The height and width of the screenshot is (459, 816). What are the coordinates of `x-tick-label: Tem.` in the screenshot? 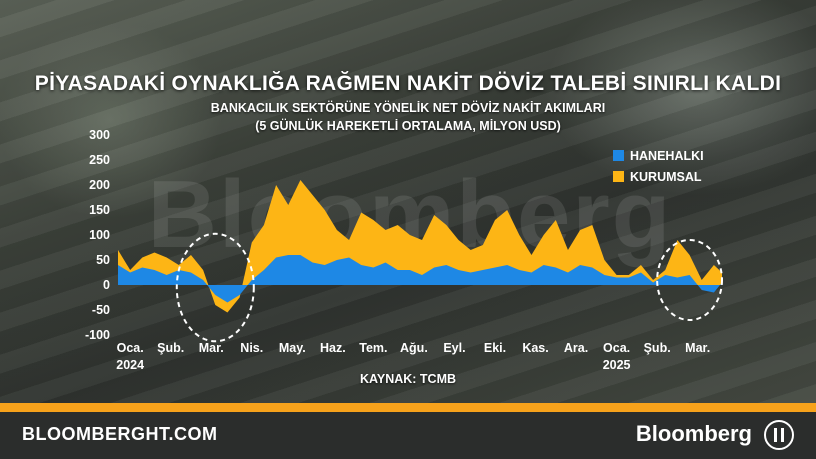 It's located at (373, 348).